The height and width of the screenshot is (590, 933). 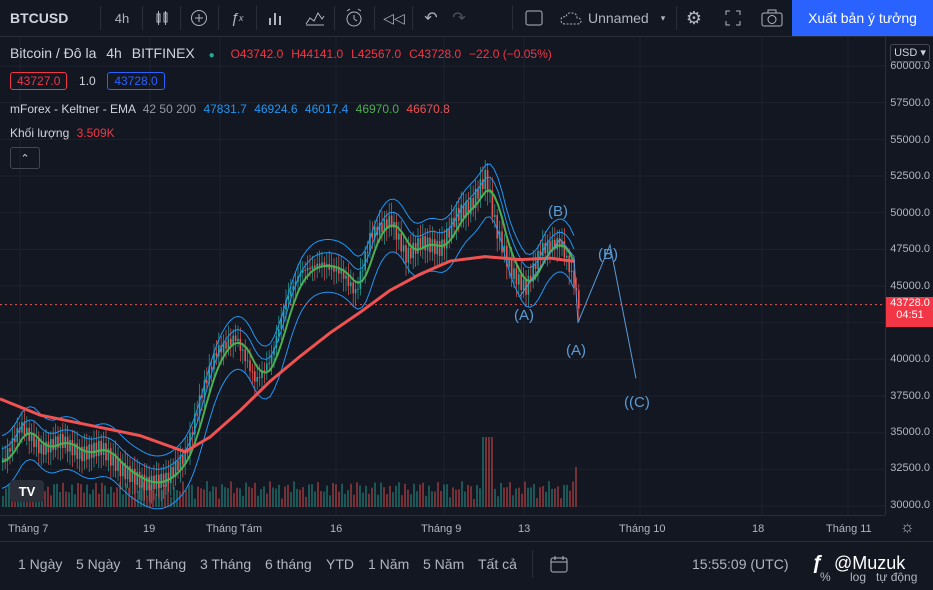 I want to click on range-all-button: Tất cả, so click(x=497, y=564).